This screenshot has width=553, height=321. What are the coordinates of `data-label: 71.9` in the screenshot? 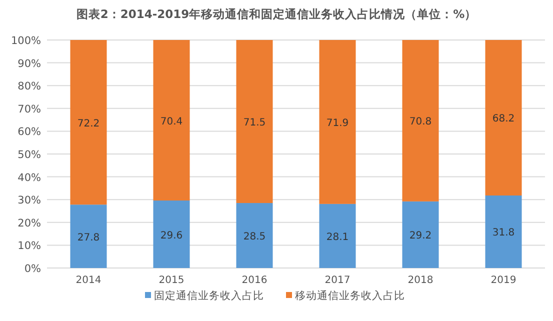 It's located at (337, 123).